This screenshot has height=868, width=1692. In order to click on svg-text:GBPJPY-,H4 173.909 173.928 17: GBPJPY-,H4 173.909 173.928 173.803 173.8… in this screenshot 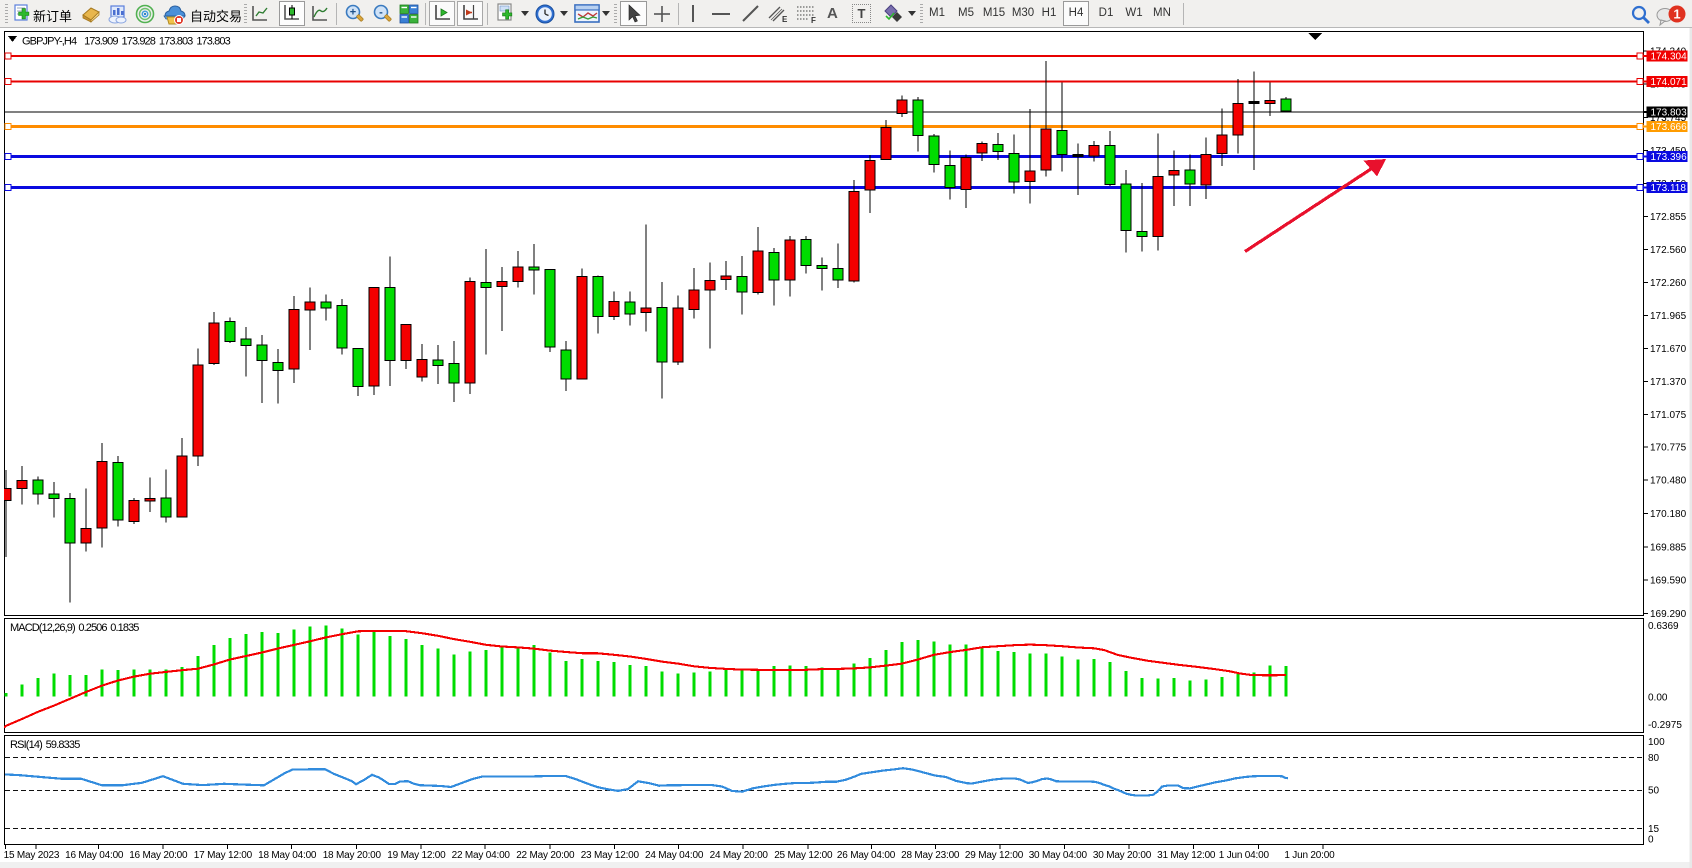, I will do `click(126, 42)`.